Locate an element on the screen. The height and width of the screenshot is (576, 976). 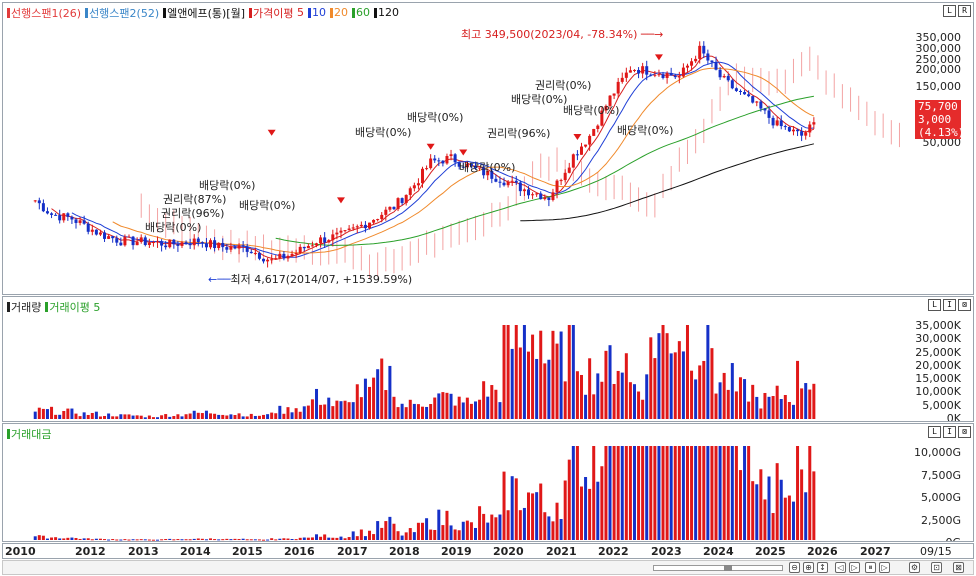
close-icon: ⊠ is located at coordinates (958, 567).